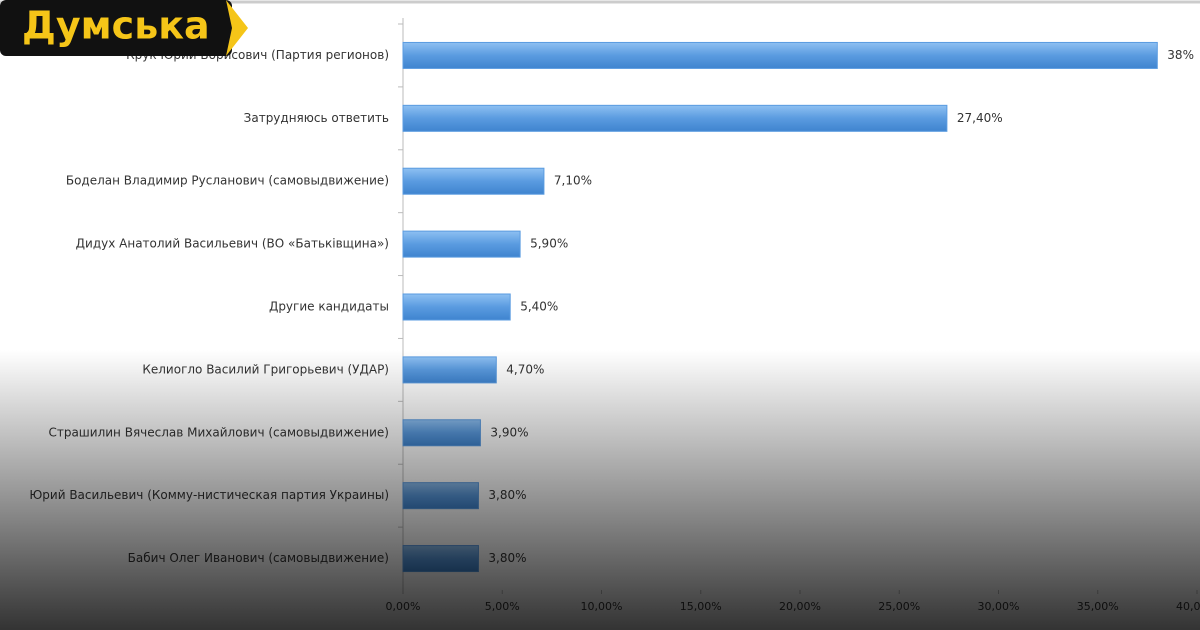 The width and height of the screenshot is (1200, 630). Describe the element at coordinates (539, 307) in the screenshot. I see `value-label: 5,40%` at that location.